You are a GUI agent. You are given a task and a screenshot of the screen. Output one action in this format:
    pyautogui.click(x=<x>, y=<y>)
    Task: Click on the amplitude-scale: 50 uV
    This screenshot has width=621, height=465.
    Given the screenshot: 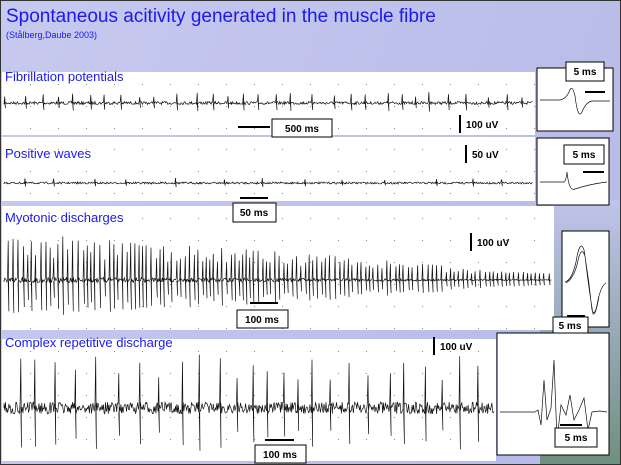 What is the action you would take?
    pyautogui.click(x=485, y=155)
    